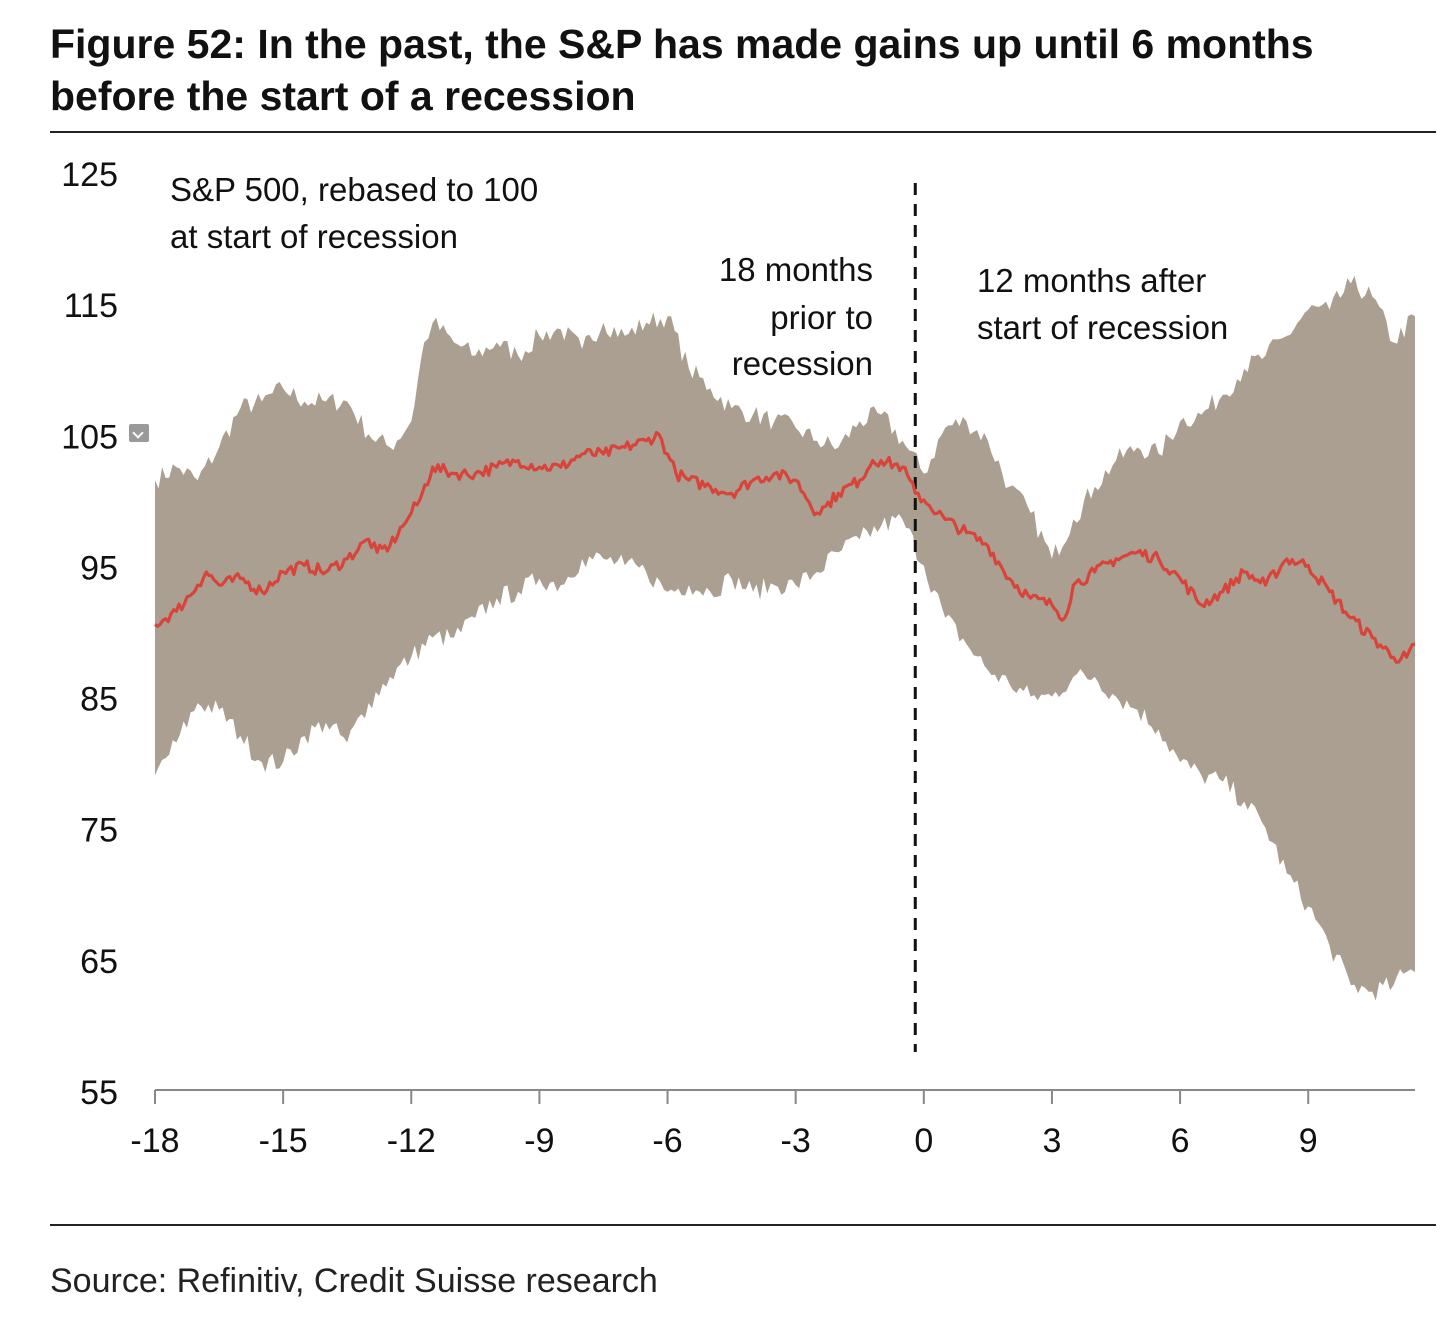 Image resolution: width=1456 pixels, height=1322 pixels. What do you see at coordinates (314, 236) in the screenshot?
I see `series-label-line-2: at start of recession` at bounding box center [314, 236].